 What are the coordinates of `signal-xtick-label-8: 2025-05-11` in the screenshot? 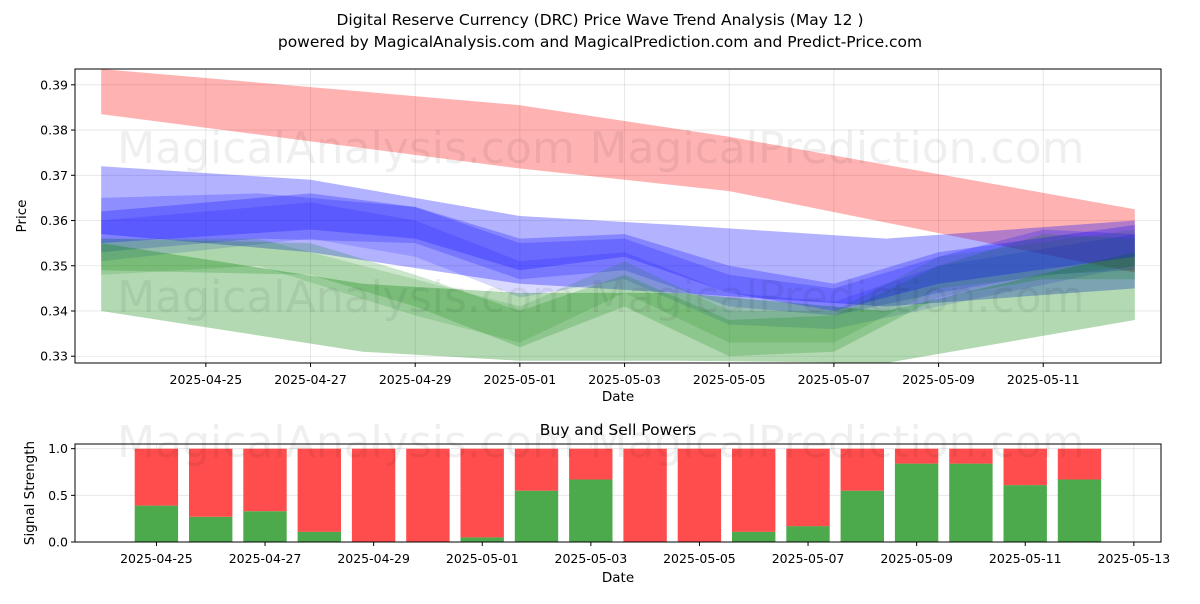 It's located at (1025, 558).